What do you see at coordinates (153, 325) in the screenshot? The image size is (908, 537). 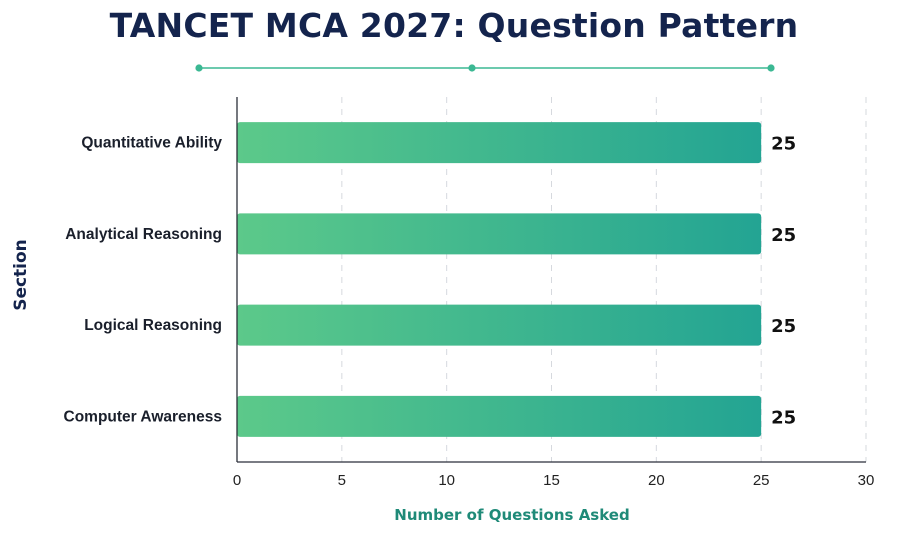 I see `category-label: Logical Reasoning` at bounding box center [153, 325].